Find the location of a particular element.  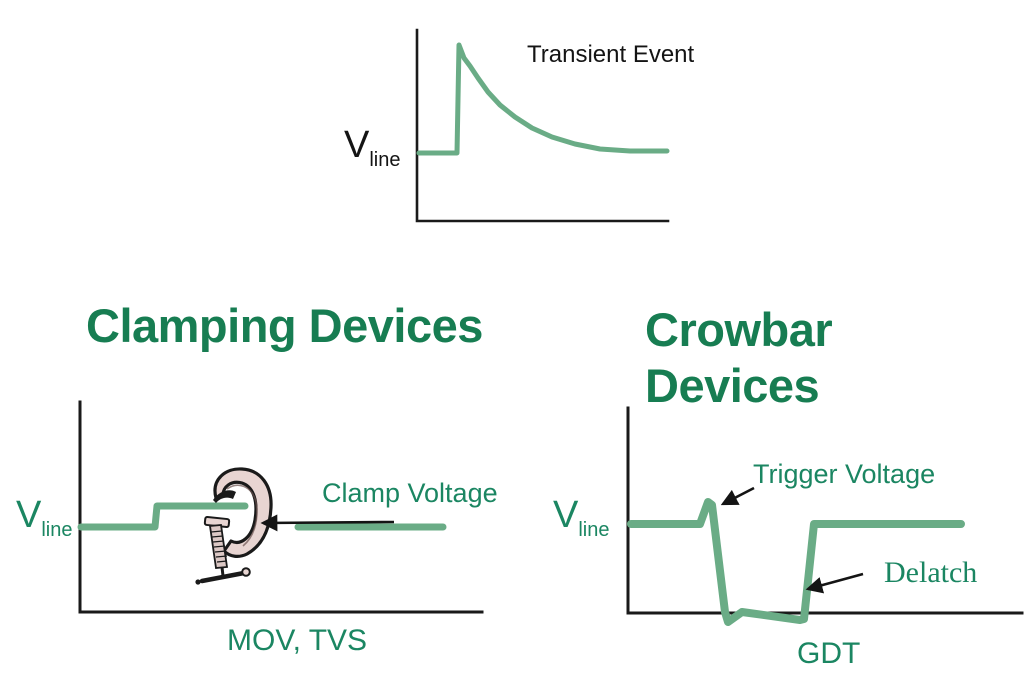

clamping-waveform-before is located at coordinates (163, 516).